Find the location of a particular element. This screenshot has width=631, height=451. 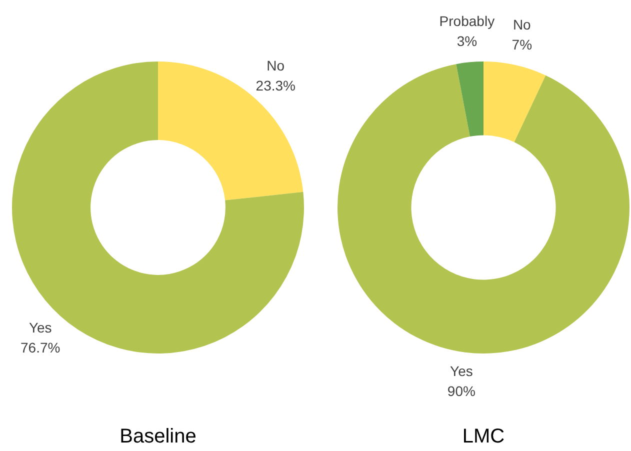

data-label: 23.3% is located at coordinates (276, 85).